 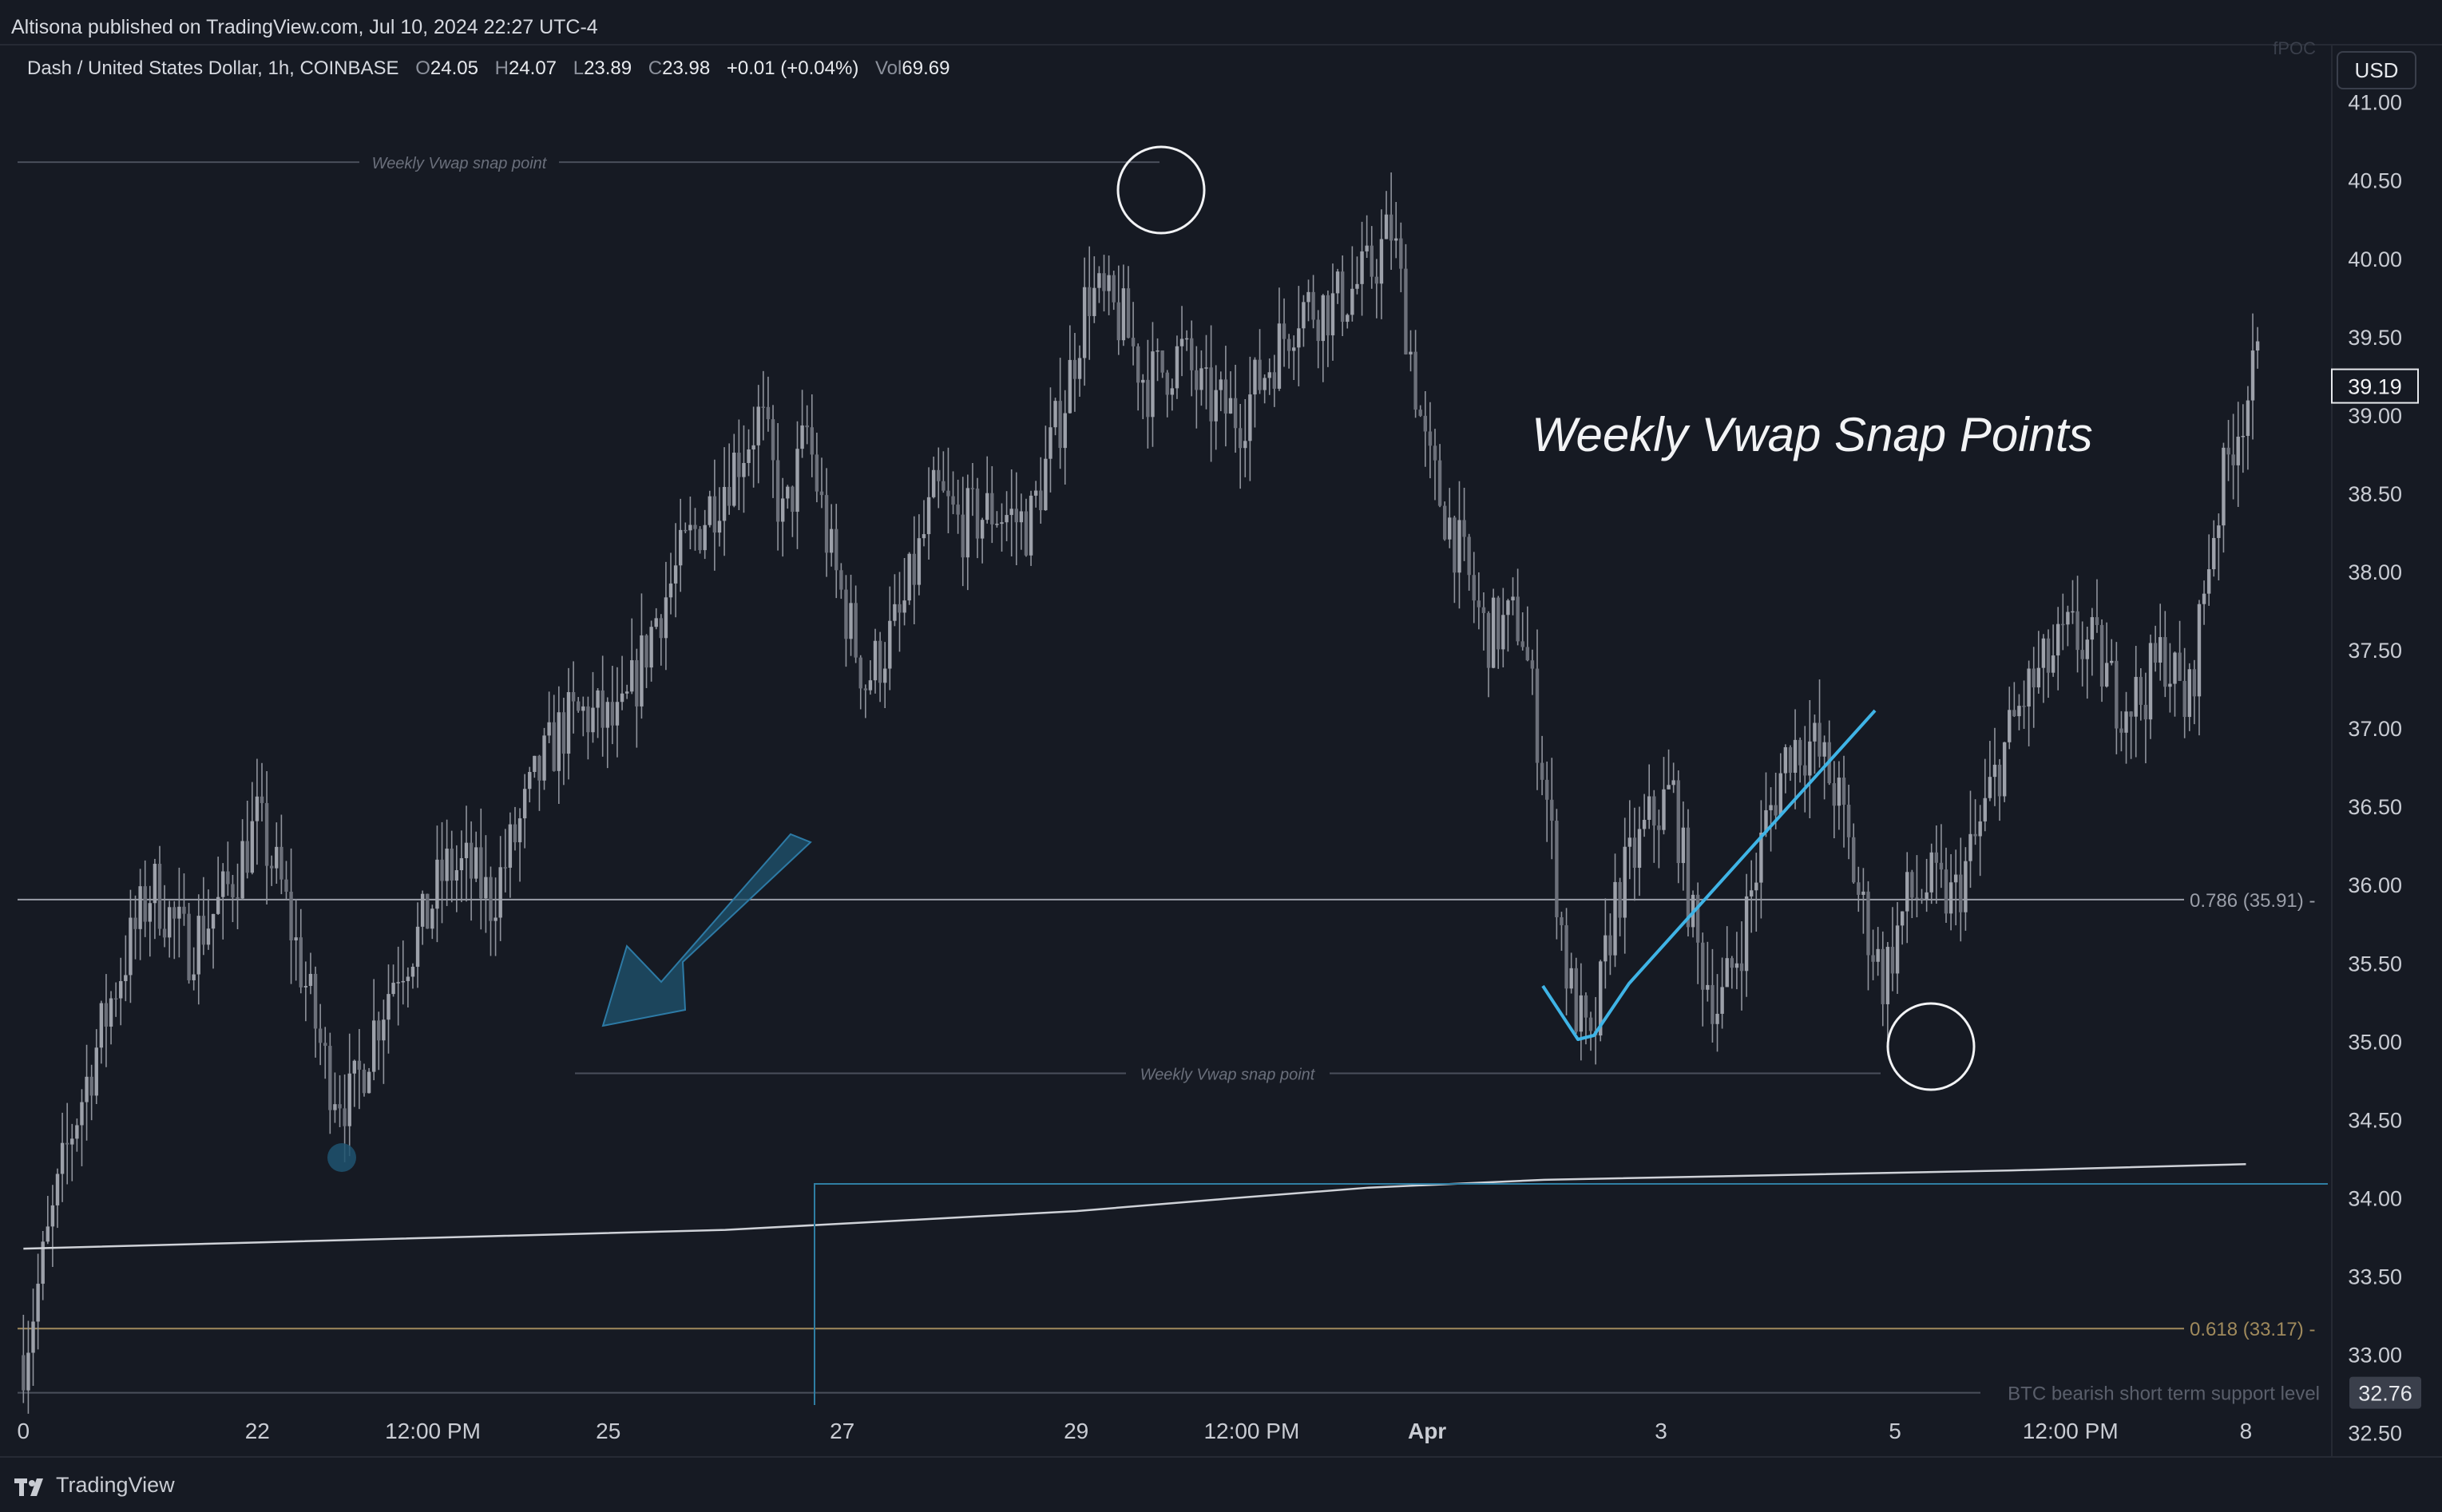 I want to click on tradingview-brand: TradingView, so click(x=95, y=1485).